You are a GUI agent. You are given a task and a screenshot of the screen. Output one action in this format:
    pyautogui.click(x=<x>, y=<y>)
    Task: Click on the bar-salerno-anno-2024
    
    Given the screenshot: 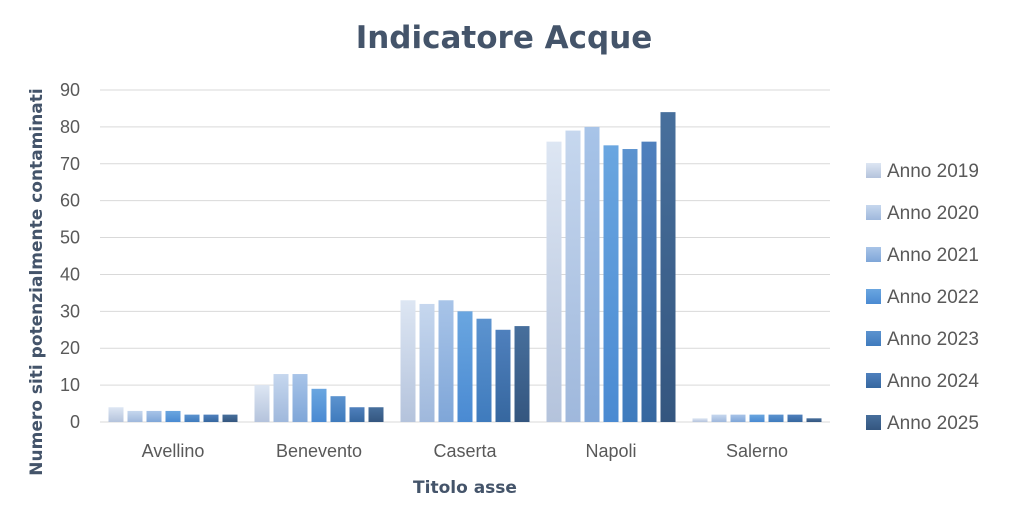 What is the action you would take?
    pyautogui.click(x=795, y=418)
    